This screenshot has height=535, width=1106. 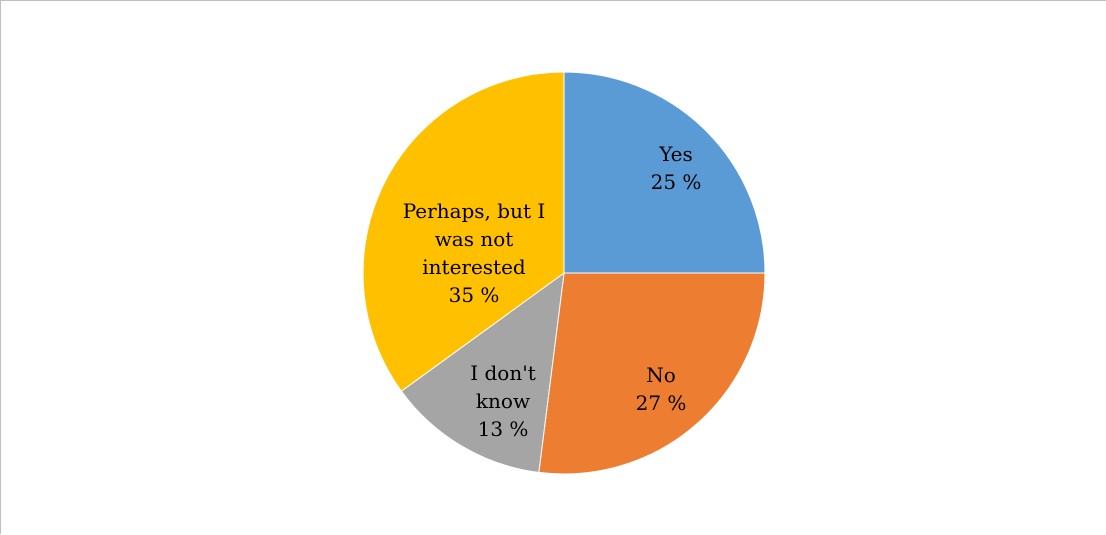 What do you see at coordinates (661, 389) in the screenshot?
I see `data-label-no: No 27 %` at bounding box center [661, 389].